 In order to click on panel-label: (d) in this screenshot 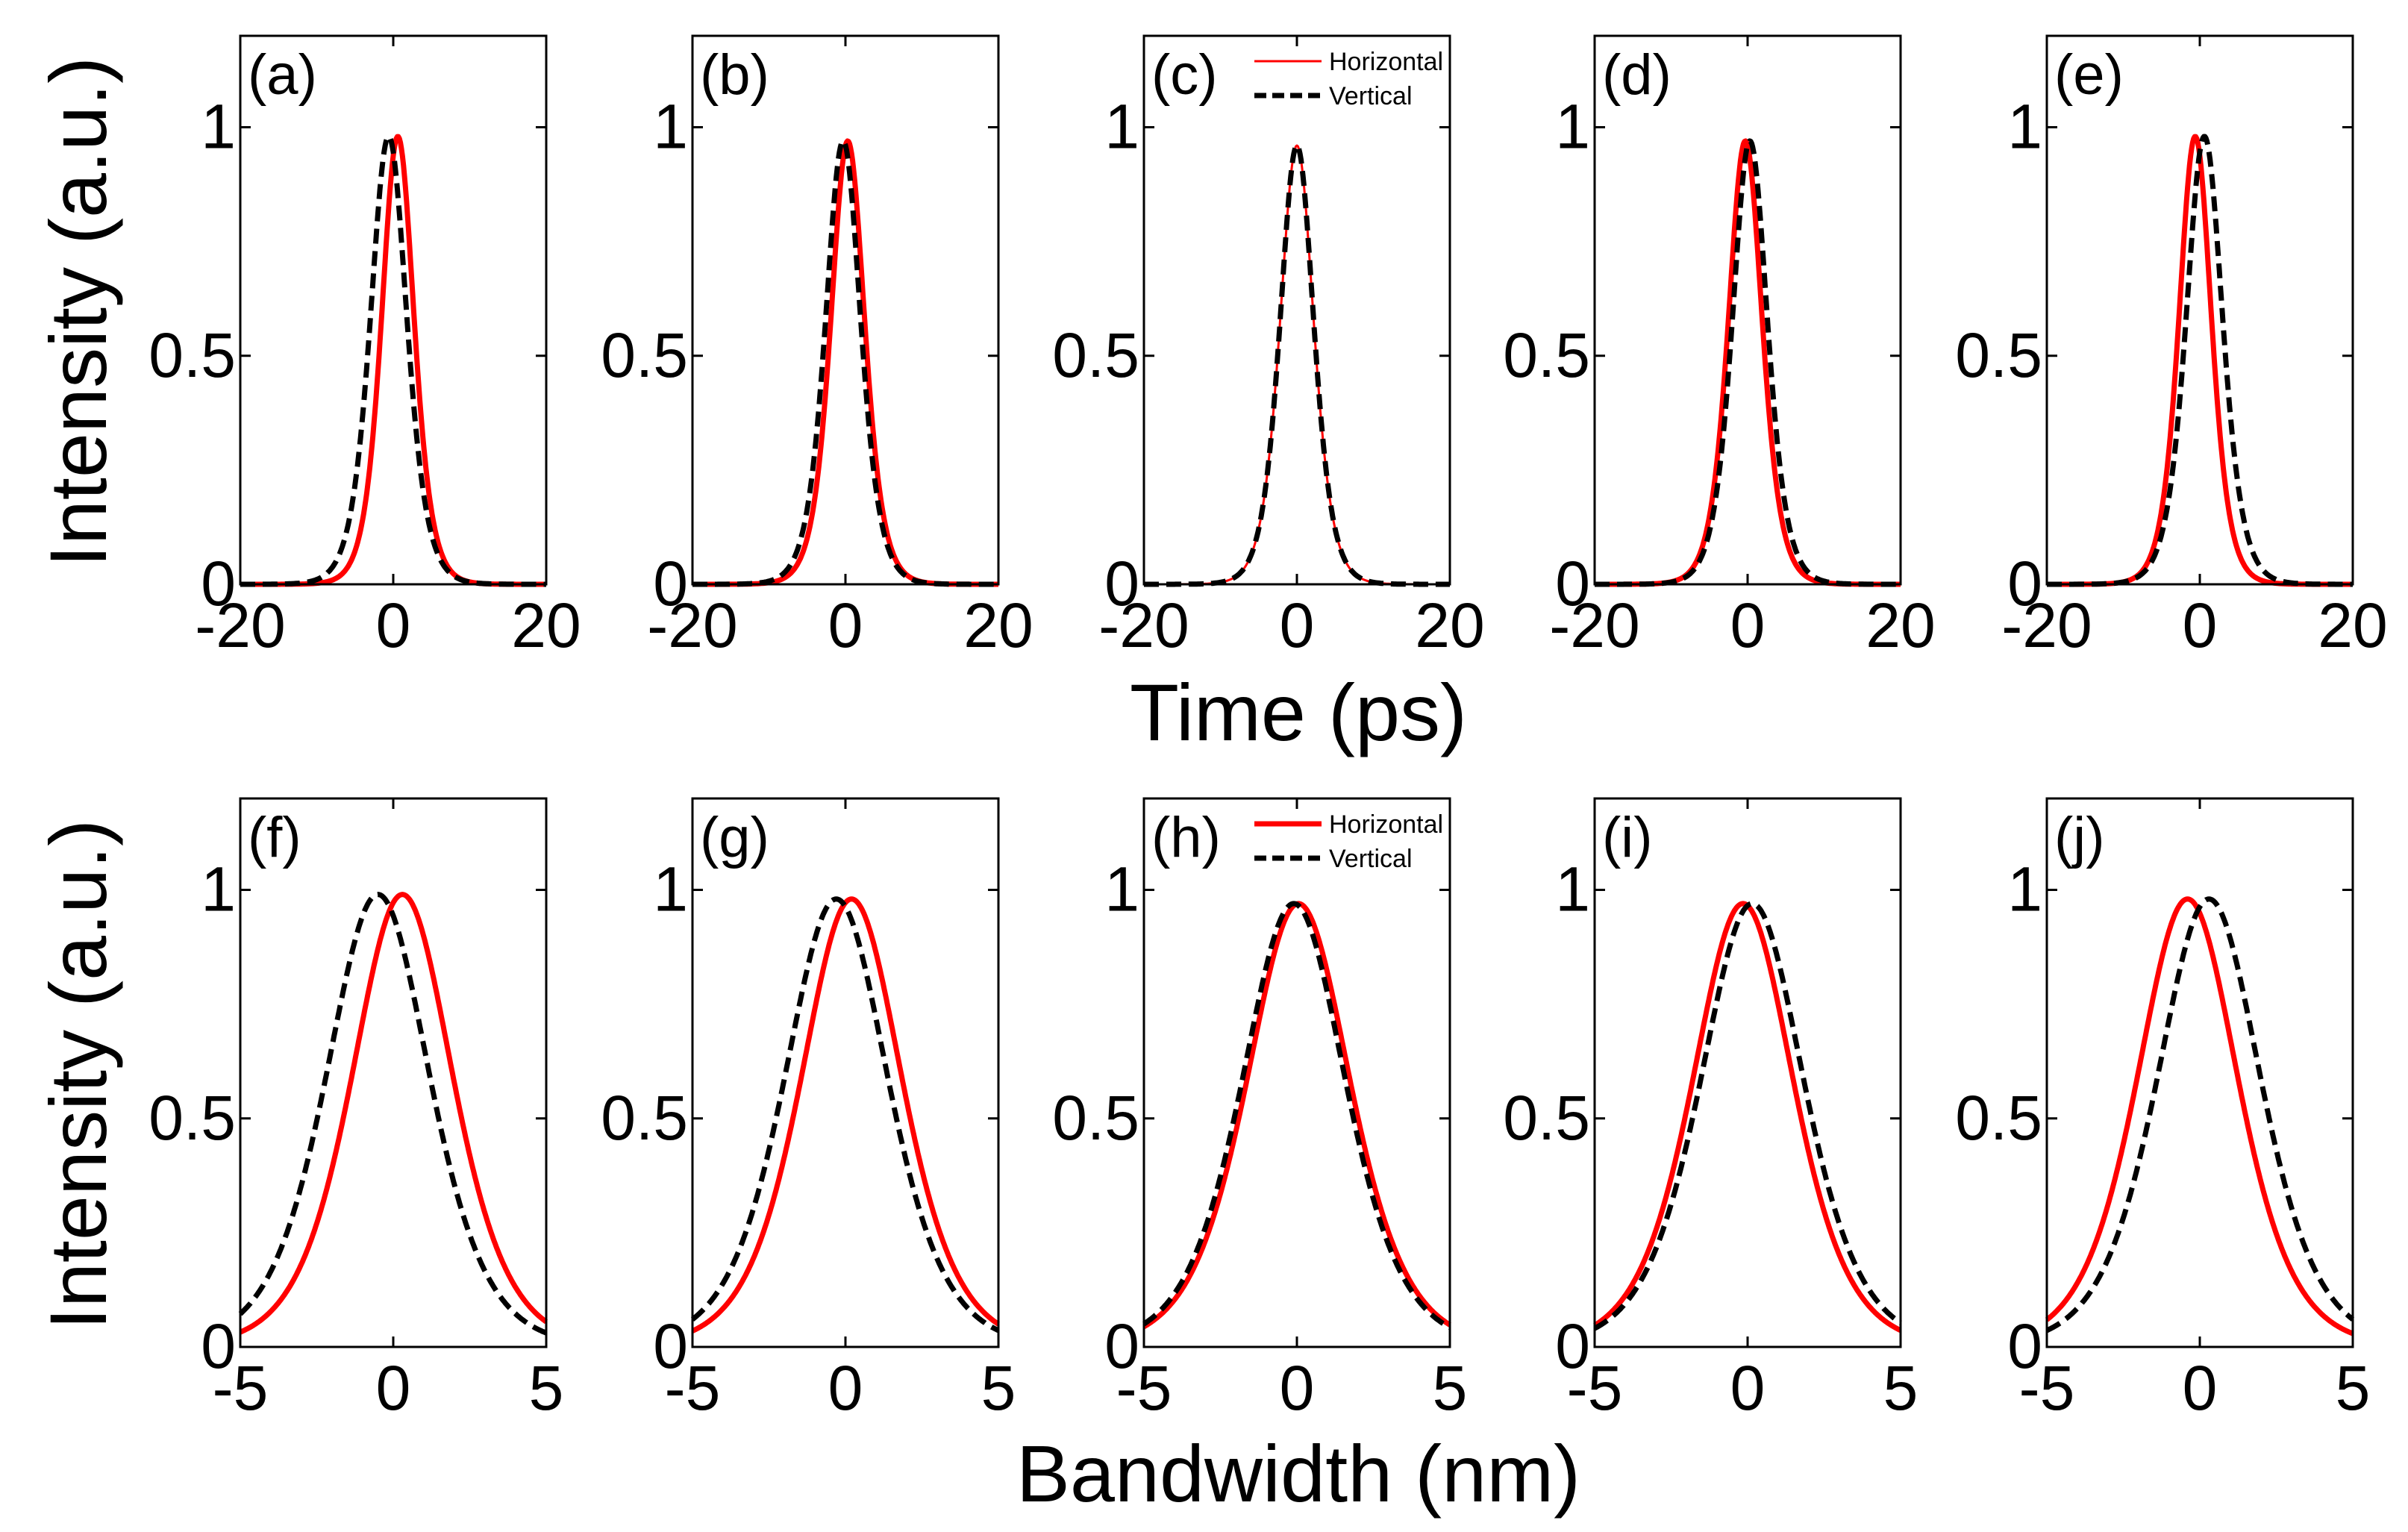, I will do `click(1636, 75)`.